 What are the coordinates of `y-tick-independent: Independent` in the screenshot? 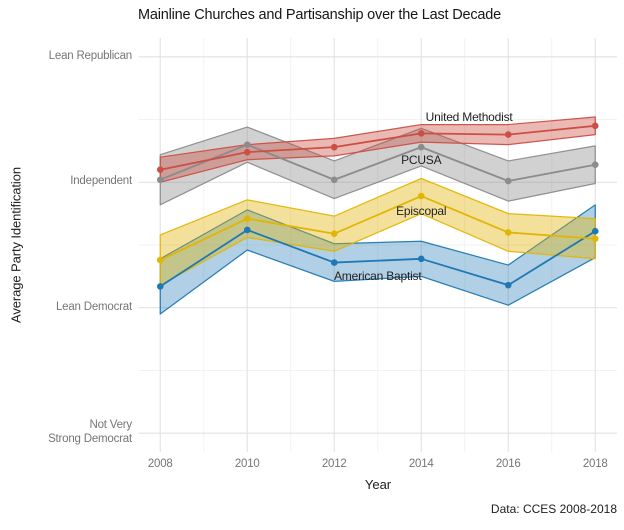 It's located at (101, 181).